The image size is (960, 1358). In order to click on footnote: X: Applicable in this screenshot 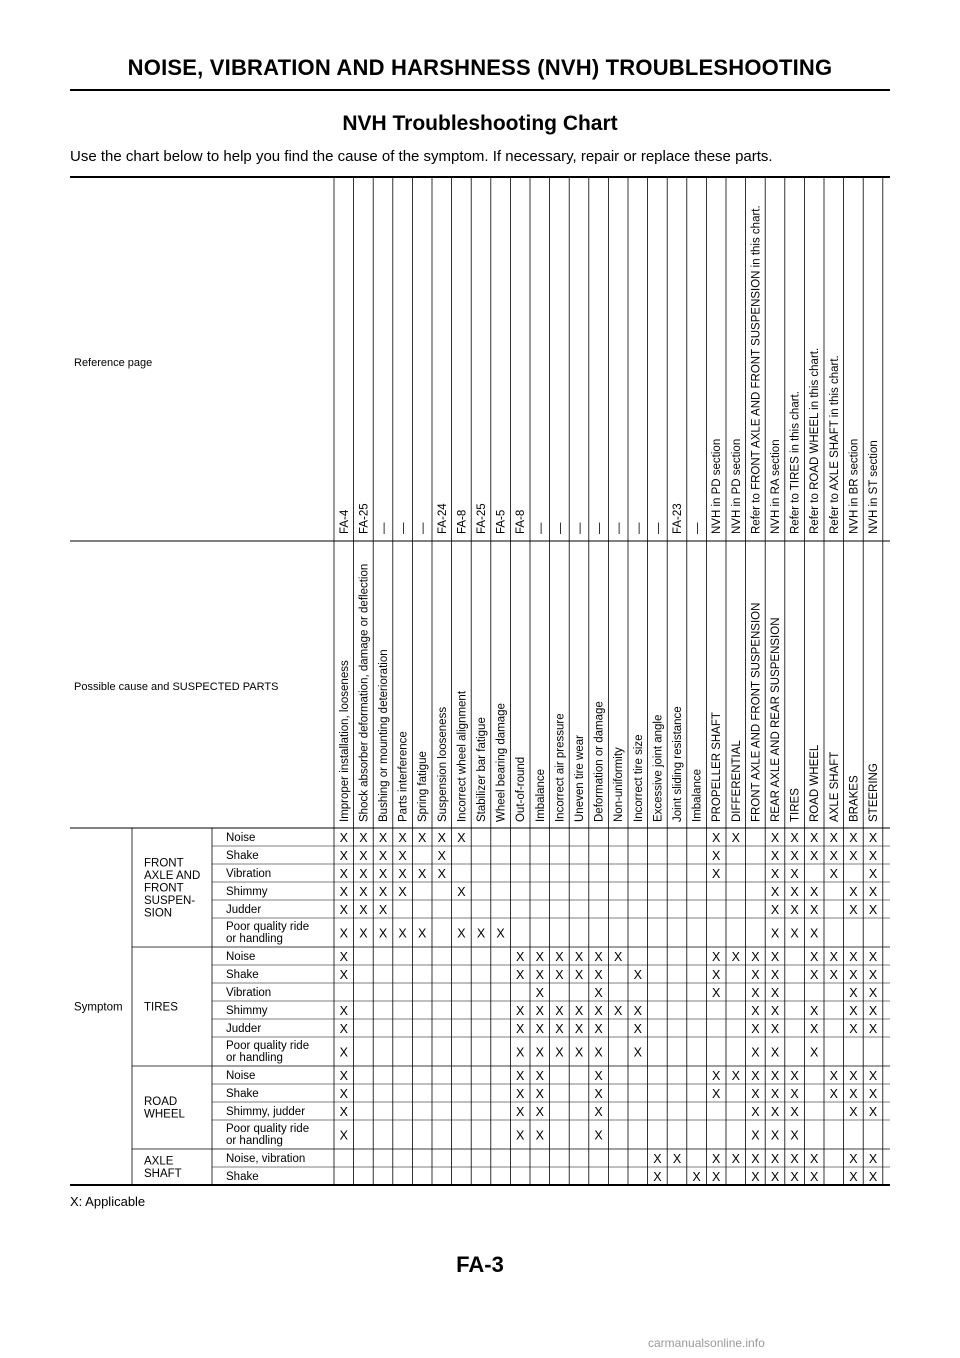, I will do `click(108, 1201)`.